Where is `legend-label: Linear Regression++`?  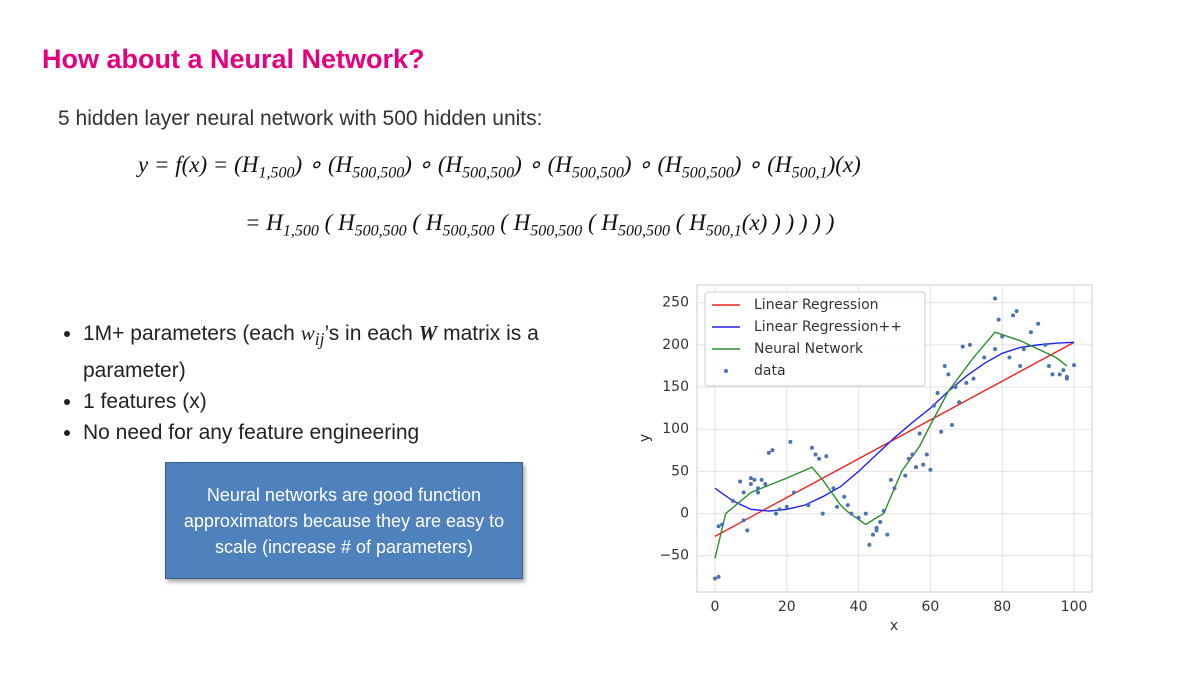 legend-label: Linear Regression++ is located at coordinates (828, 327).